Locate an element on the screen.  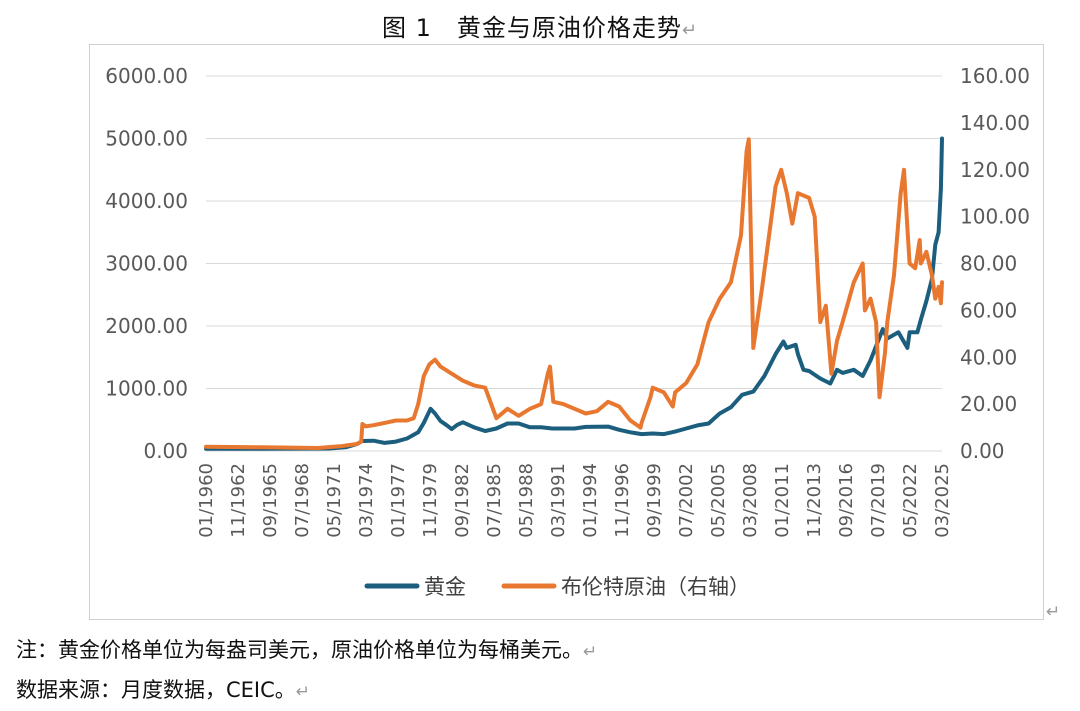
x-tick-label: 03/1991 is located at coordinates (558, 500).